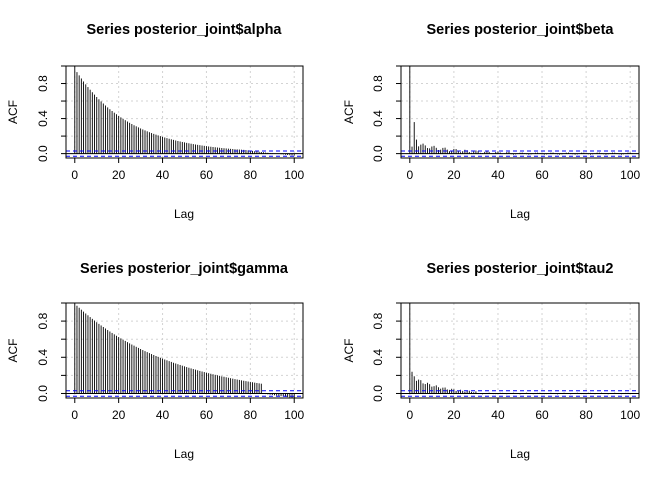 Image resolution: width=672 pixels, height=480 pixels. Describe the element at coordinates (520, 269) in the screenshot. I see `panel-title: Series posterior_joint$tau2` at that location.